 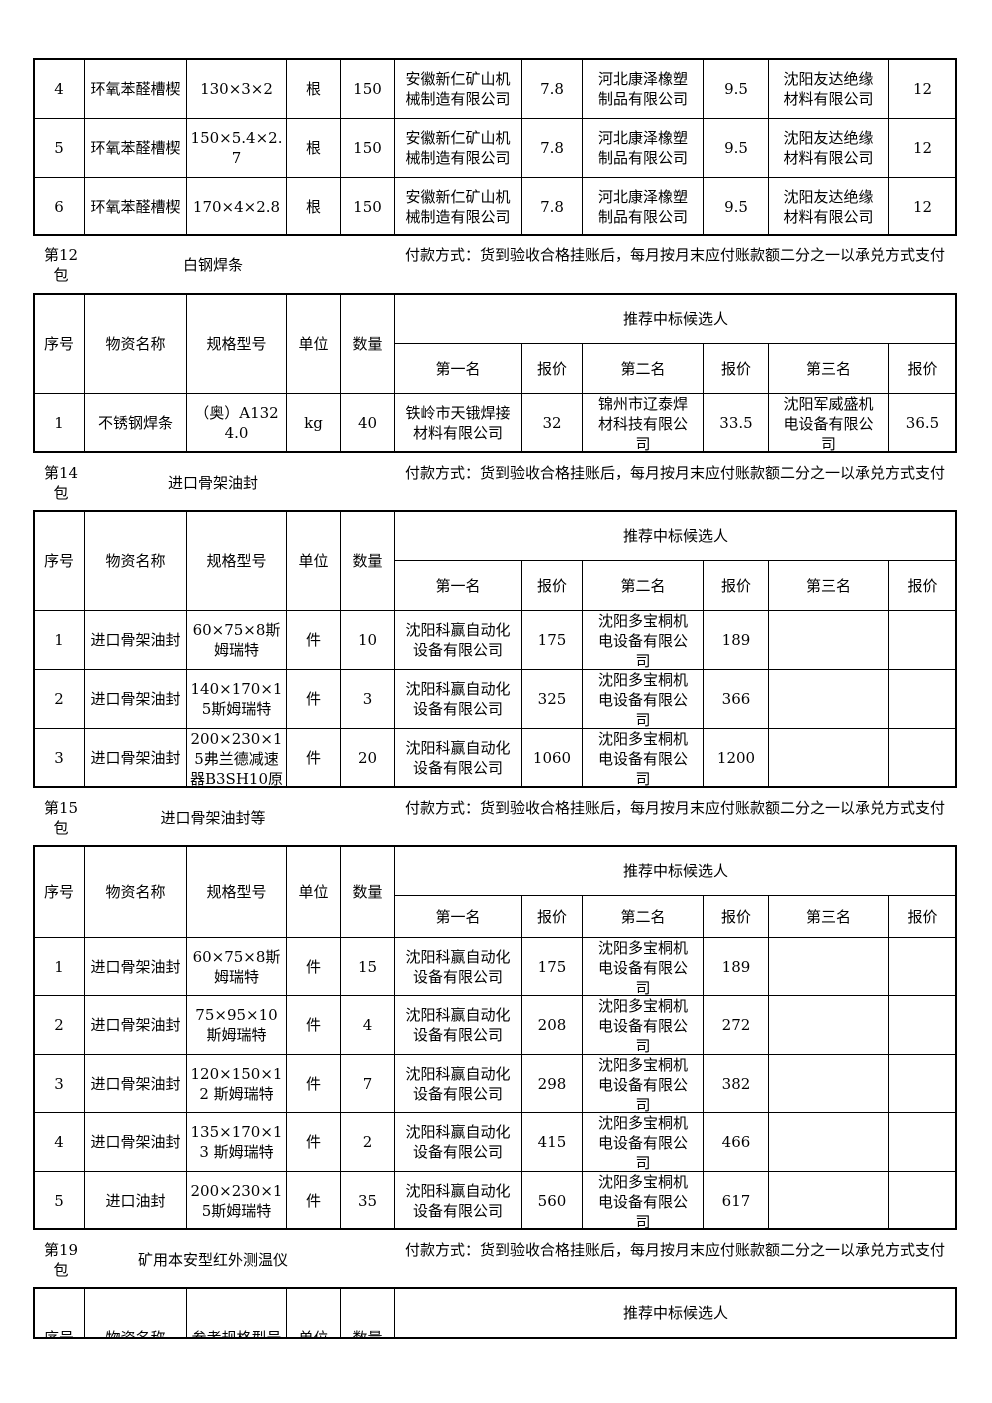 I want to click on table-cell: 不锈钢焊条, so click(x=135, y=423).